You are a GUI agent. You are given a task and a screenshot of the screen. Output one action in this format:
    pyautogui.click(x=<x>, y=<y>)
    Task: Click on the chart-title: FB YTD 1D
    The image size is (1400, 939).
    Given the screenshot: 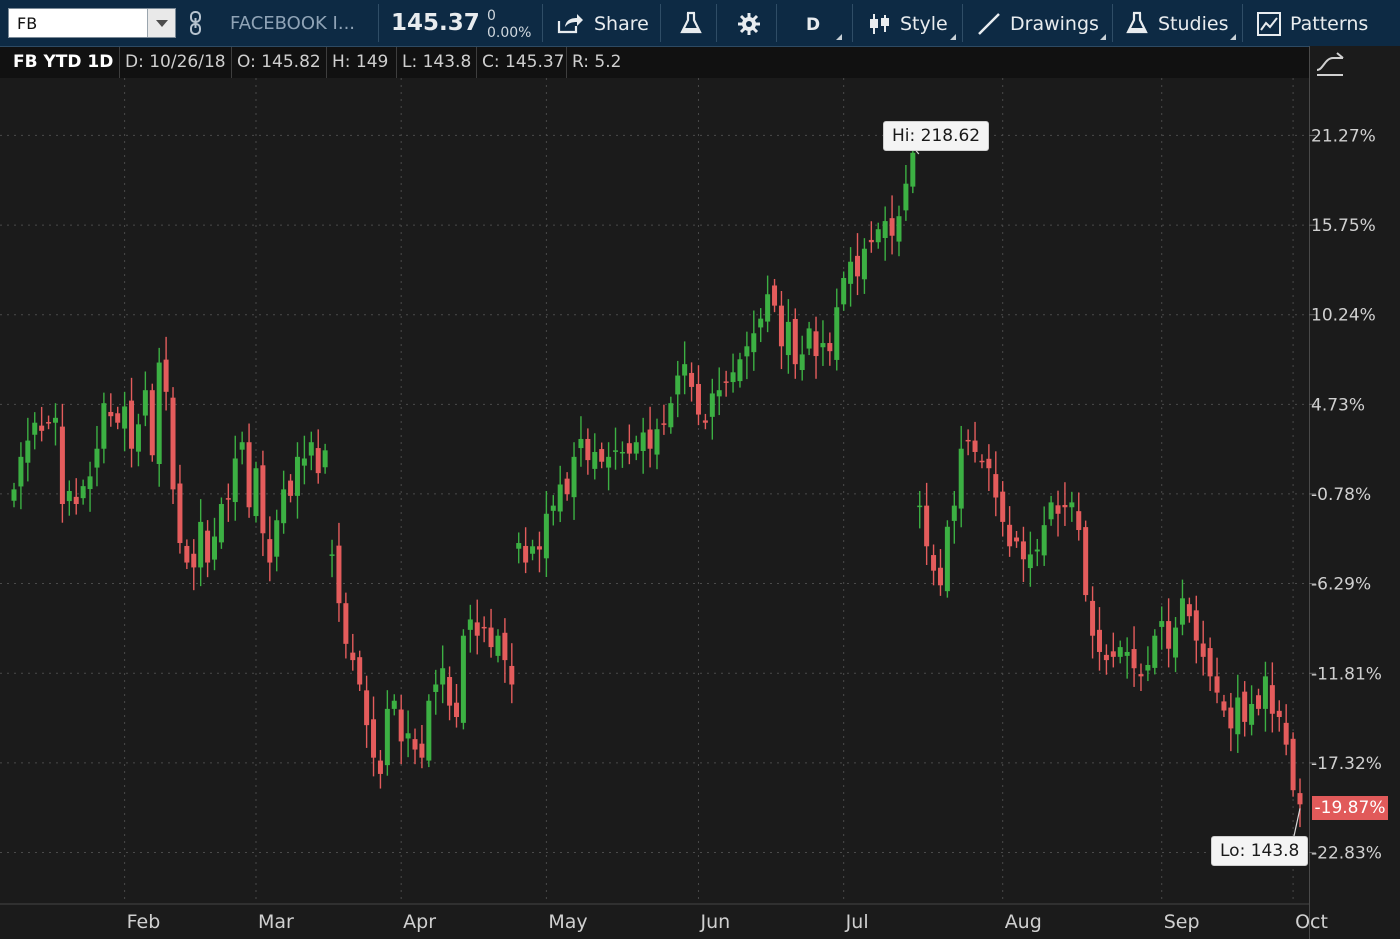 What is the action you would take?
    pyautogui.click(x=64, y=62)
    